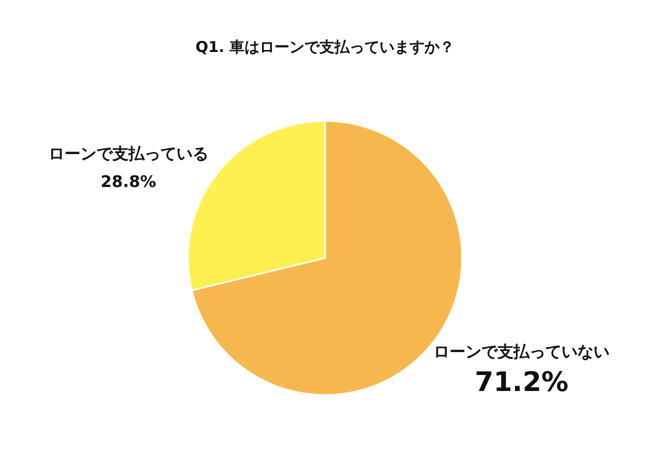 Image resolution: width=650 pixels, height=451 pixels. I want to click on slice-label: ローンで支払っていない, so click(522, 351).